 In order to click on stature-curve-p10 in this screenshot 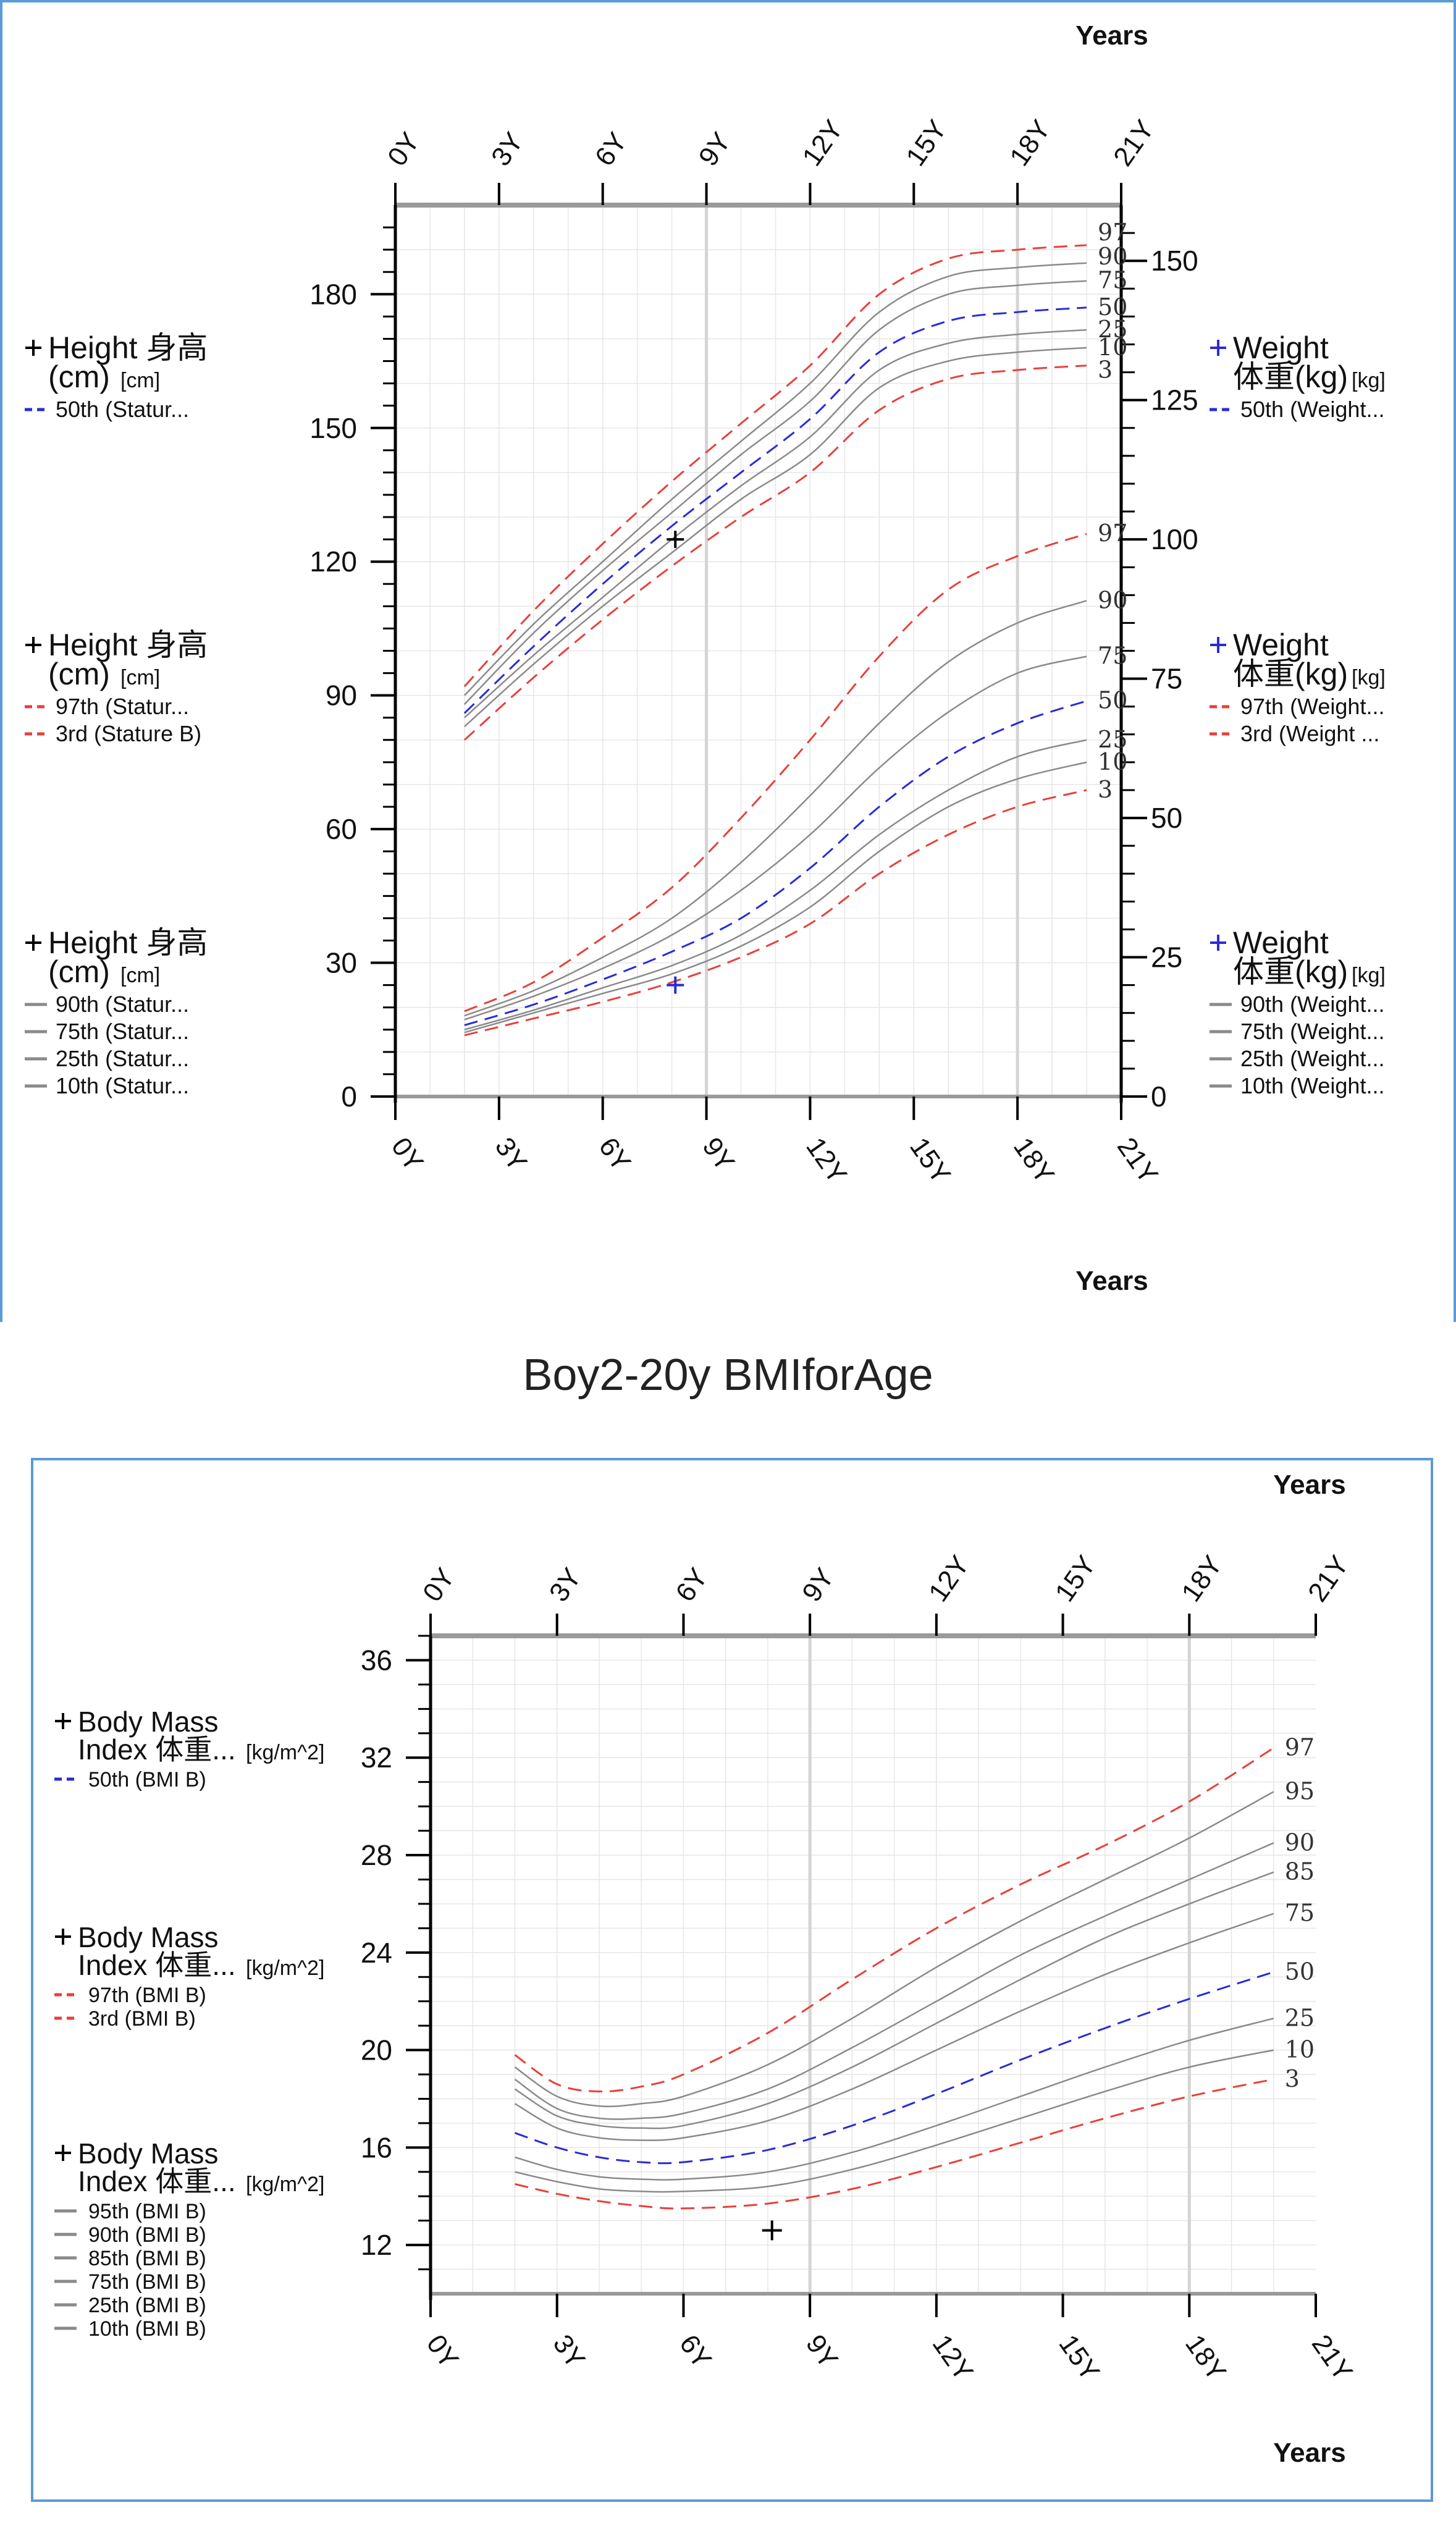, I will do `click(775, 537)`.